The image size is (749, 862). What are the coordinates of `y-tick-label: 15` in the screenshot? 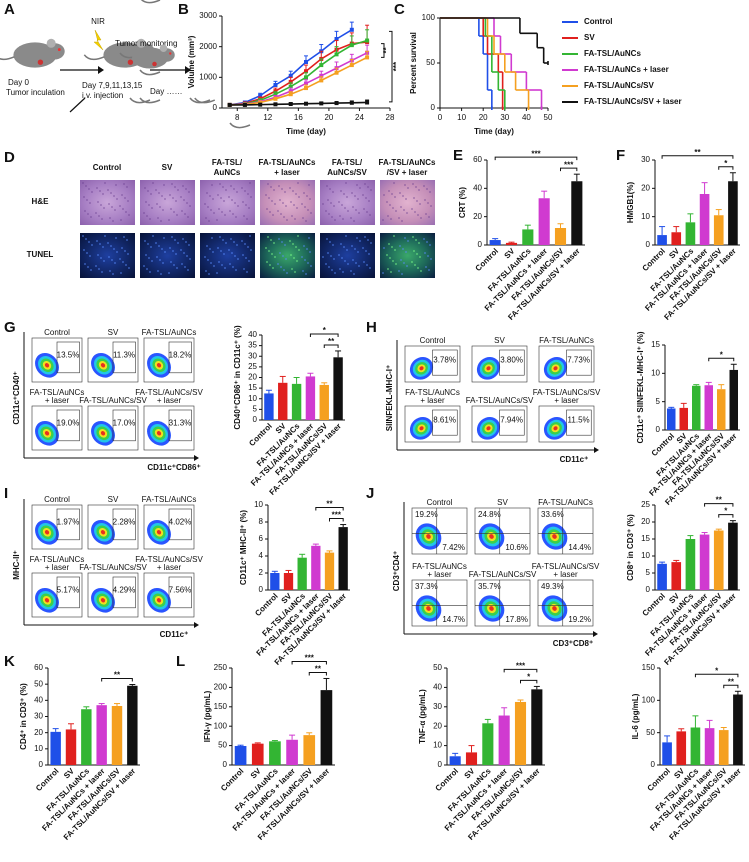 It's located at (645, 538).